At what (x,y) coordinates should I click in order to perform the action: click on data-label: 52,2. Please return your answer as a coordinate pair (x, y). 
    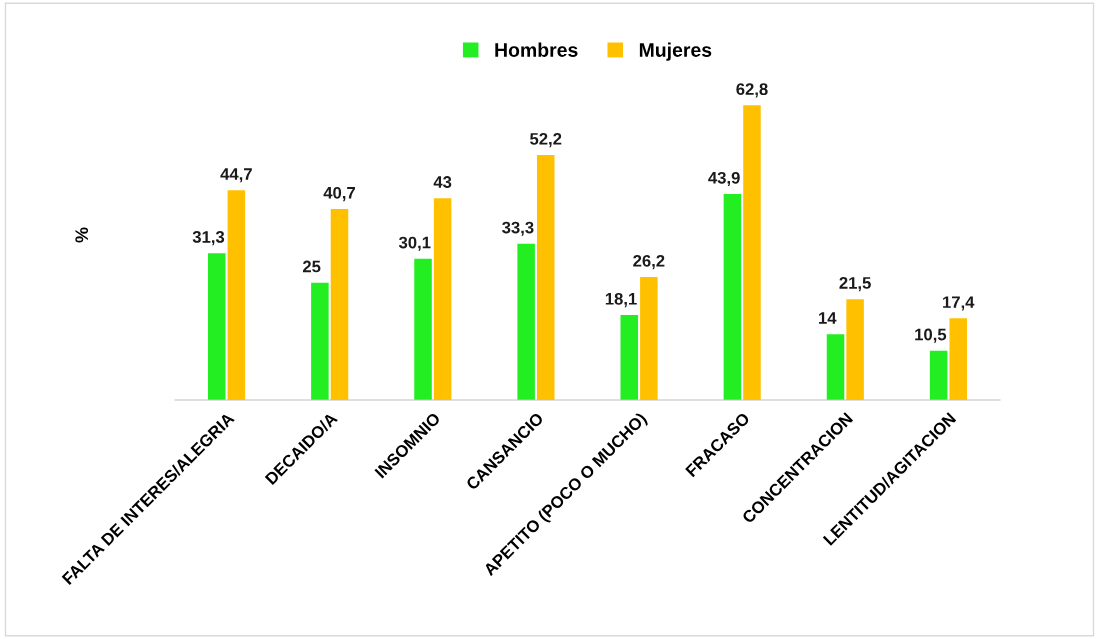
    Looking at the image, I should click on (546, 140).